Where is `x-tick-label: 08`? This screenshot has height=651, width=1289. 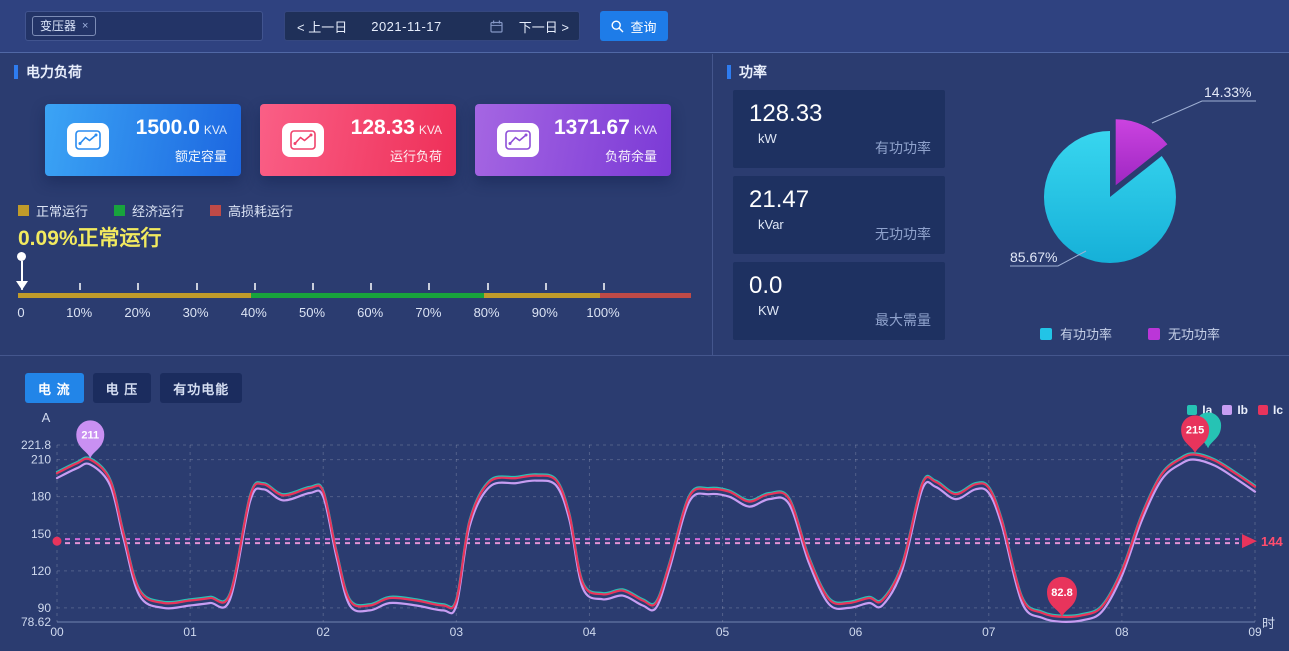 x-tick-label: 08 is located at coordinates (1122, 632).